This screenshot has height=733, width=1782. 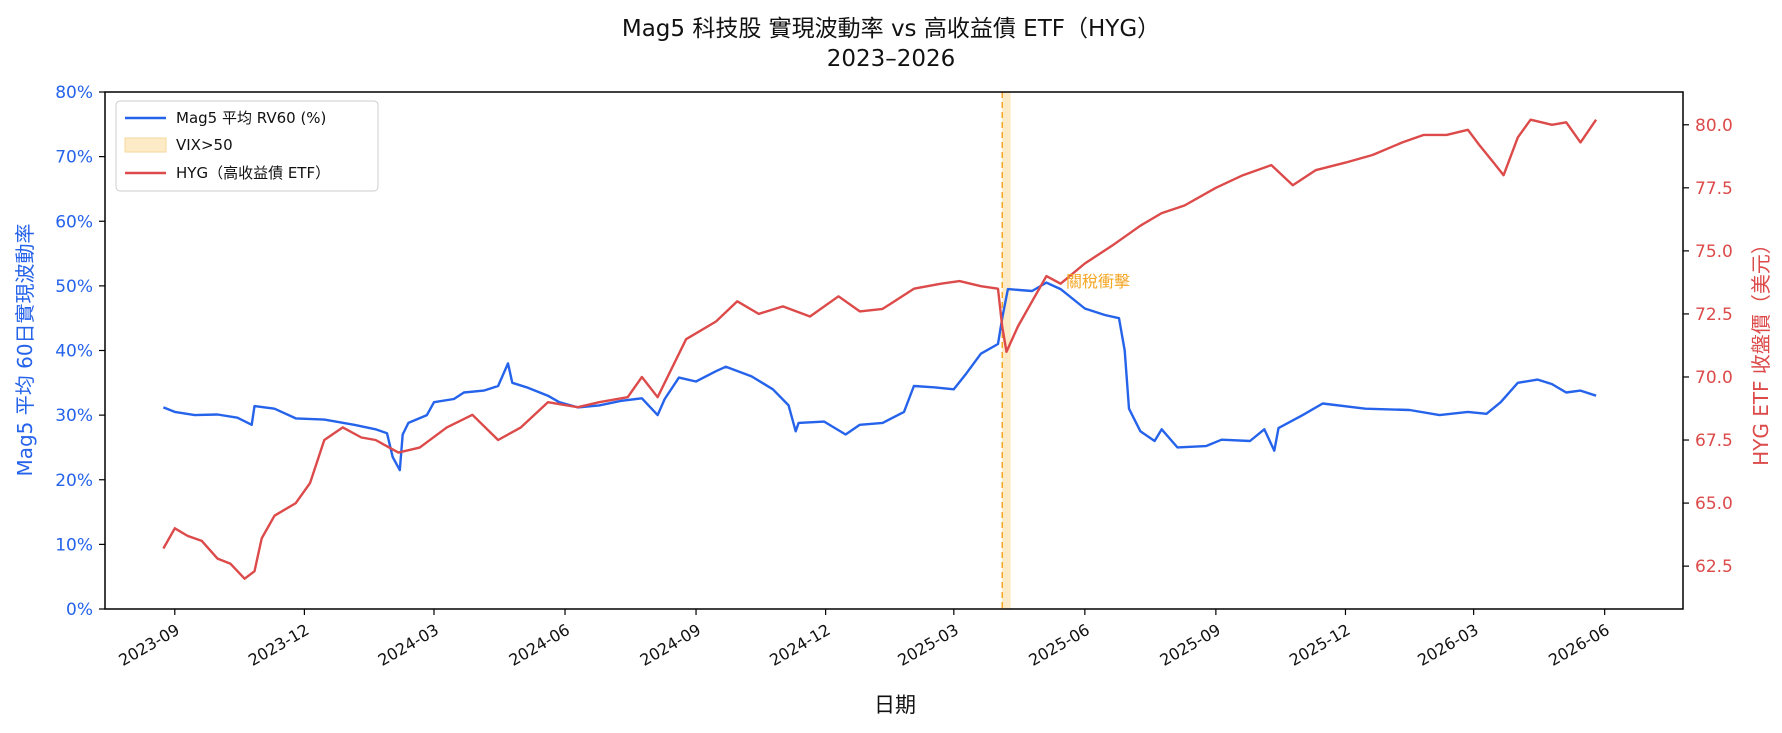 What do you see at coordinates (74, 287) in the screenshot?
I see `y-left-tick-label: 50%` at bounding box center [74, 287].